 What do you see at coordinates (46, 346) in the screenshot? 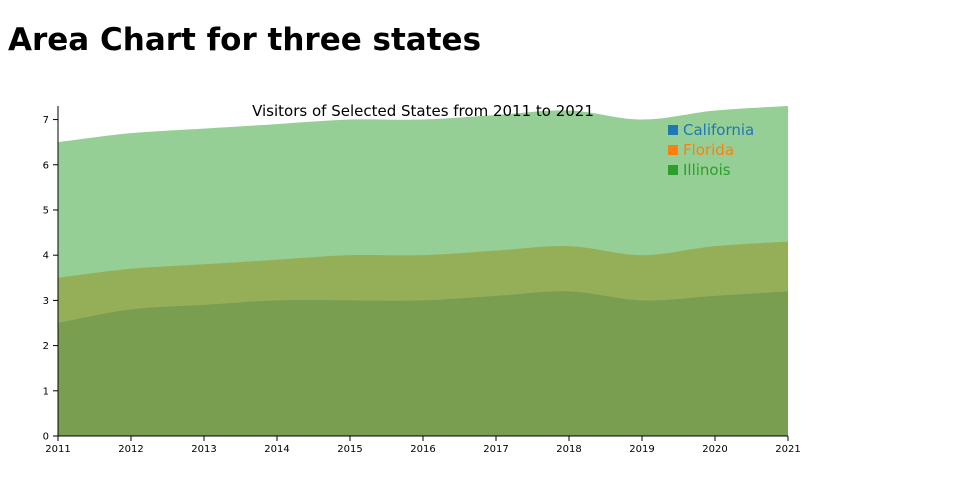
I see `y-tick-label: 2` at bounding box center [46, 346].